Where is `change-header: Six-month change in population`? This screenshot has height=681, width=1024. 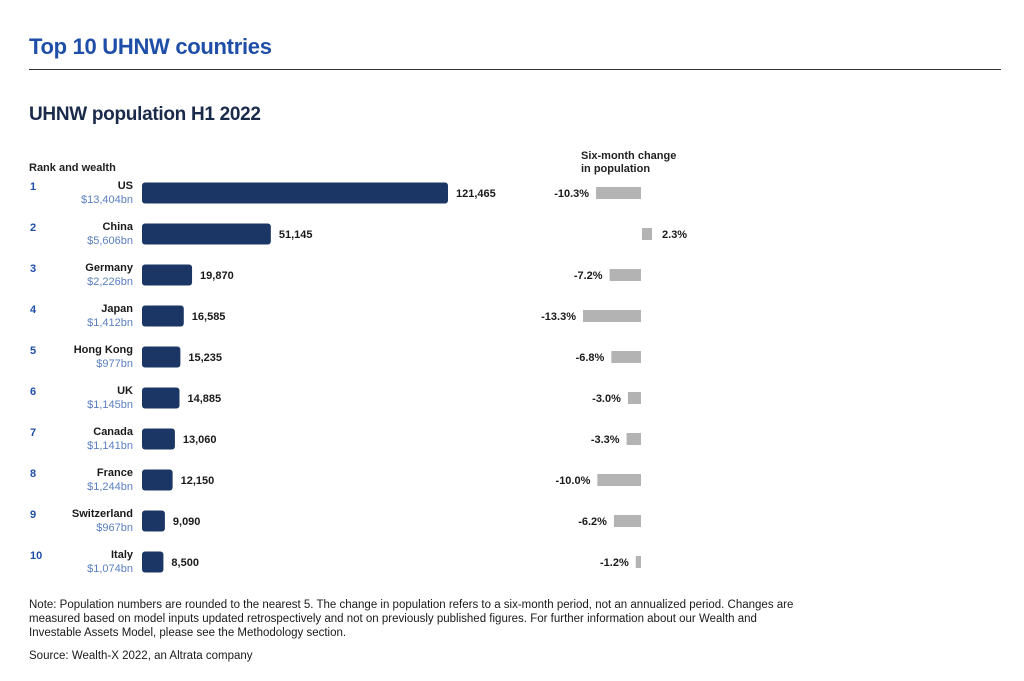
change-header: Six-month change in population is located at coordinates (651, 163).